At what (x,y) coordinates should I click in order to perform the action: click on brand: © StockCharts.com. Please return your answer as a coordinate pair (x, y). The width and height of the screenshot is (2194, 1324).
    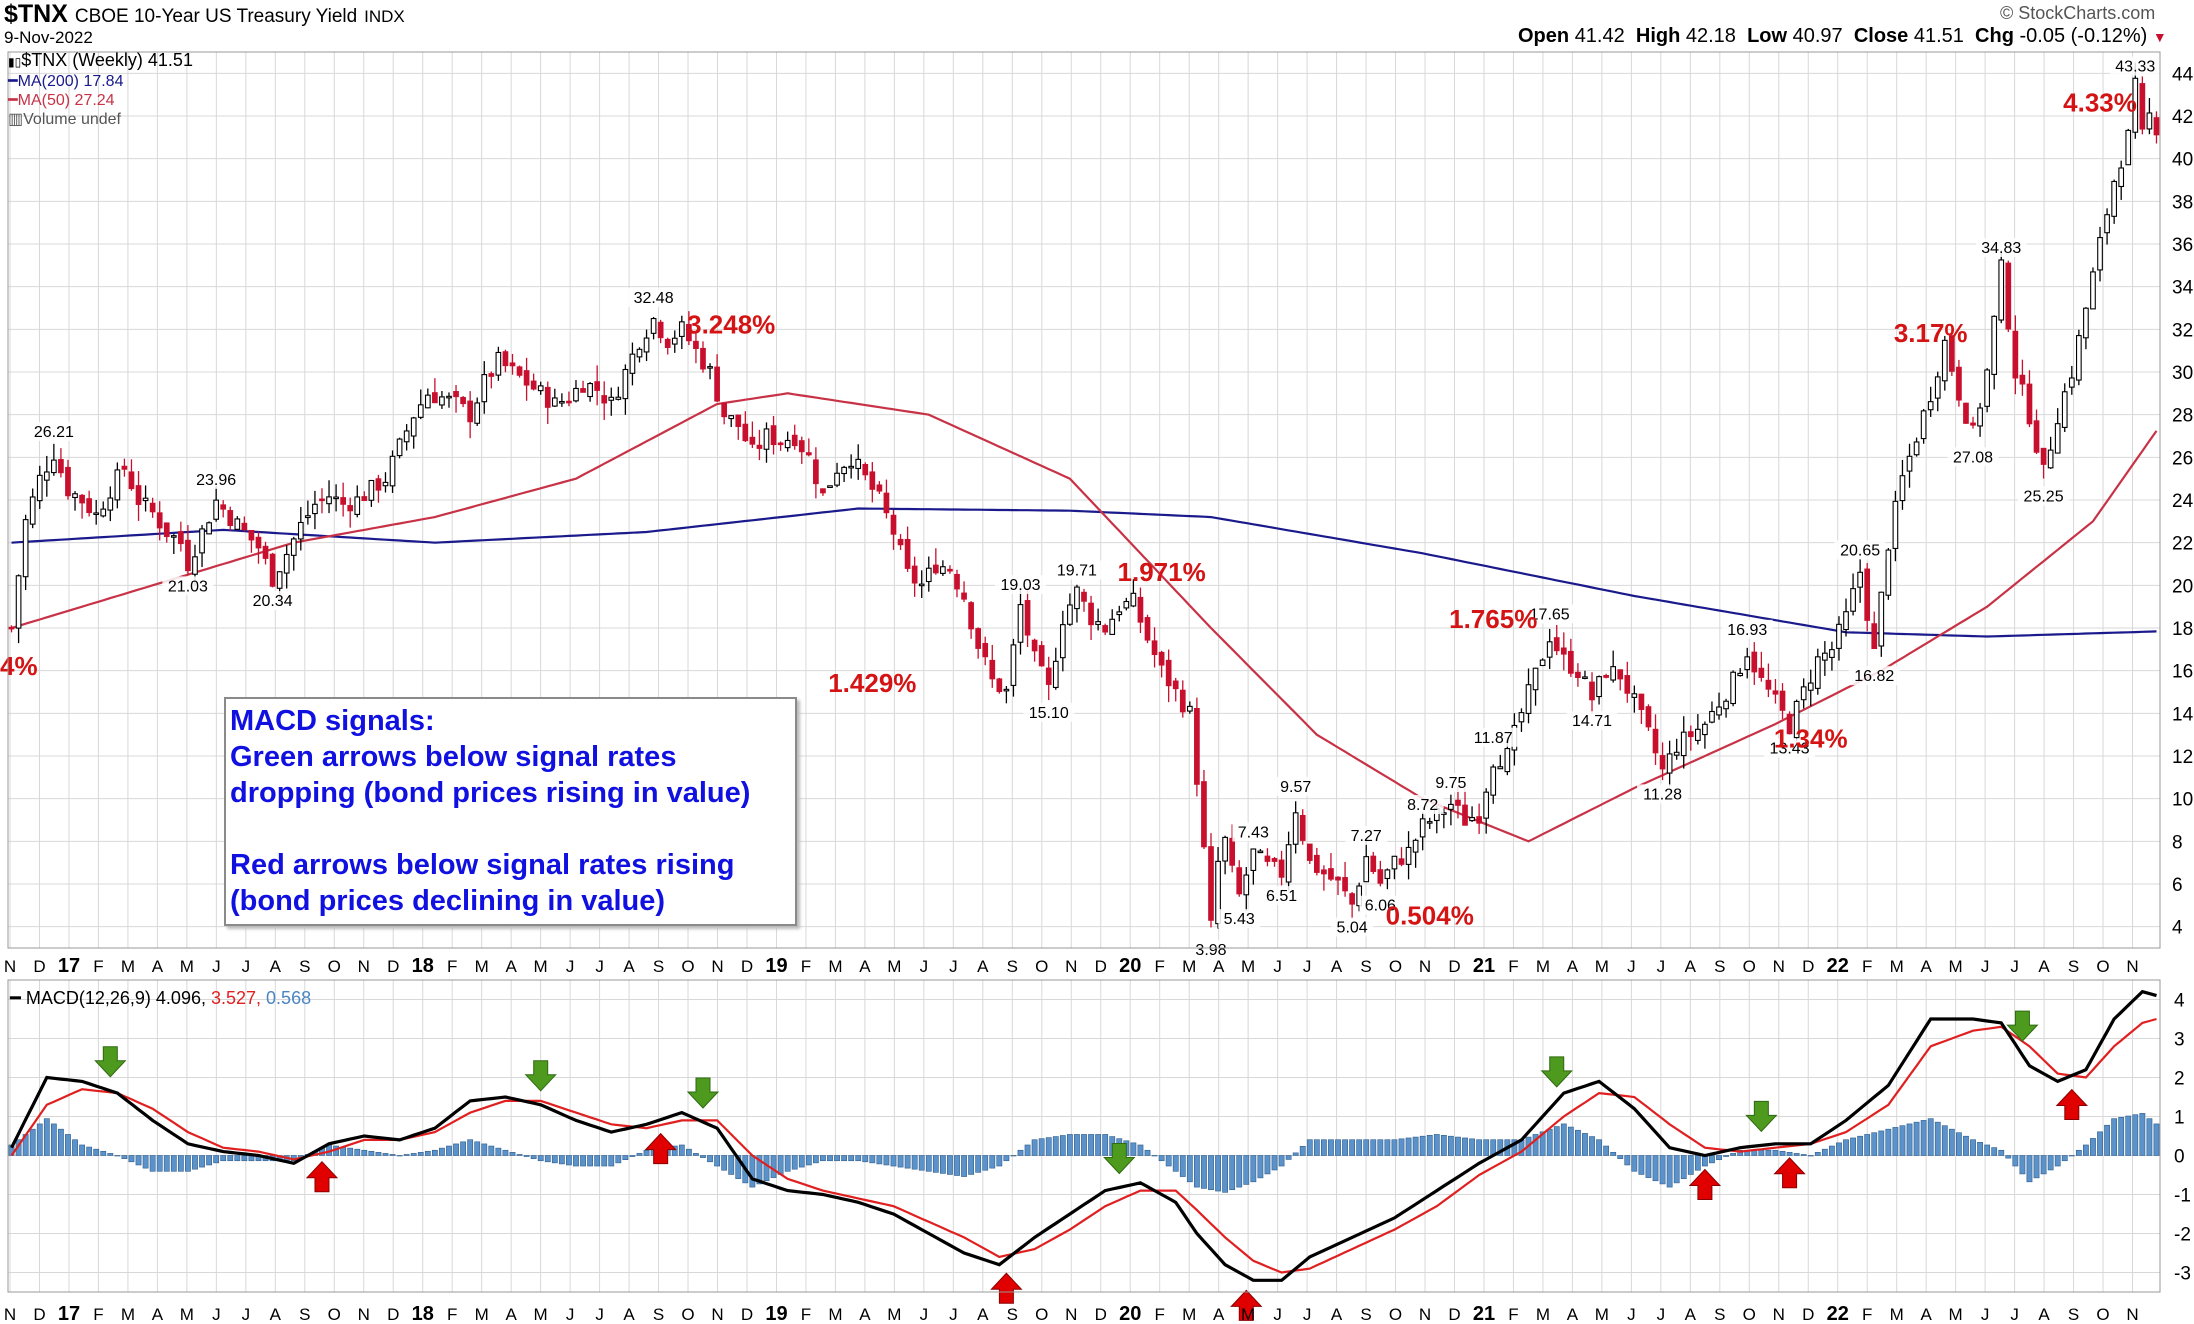
    Looking at the image, I should click on (2078, 13).